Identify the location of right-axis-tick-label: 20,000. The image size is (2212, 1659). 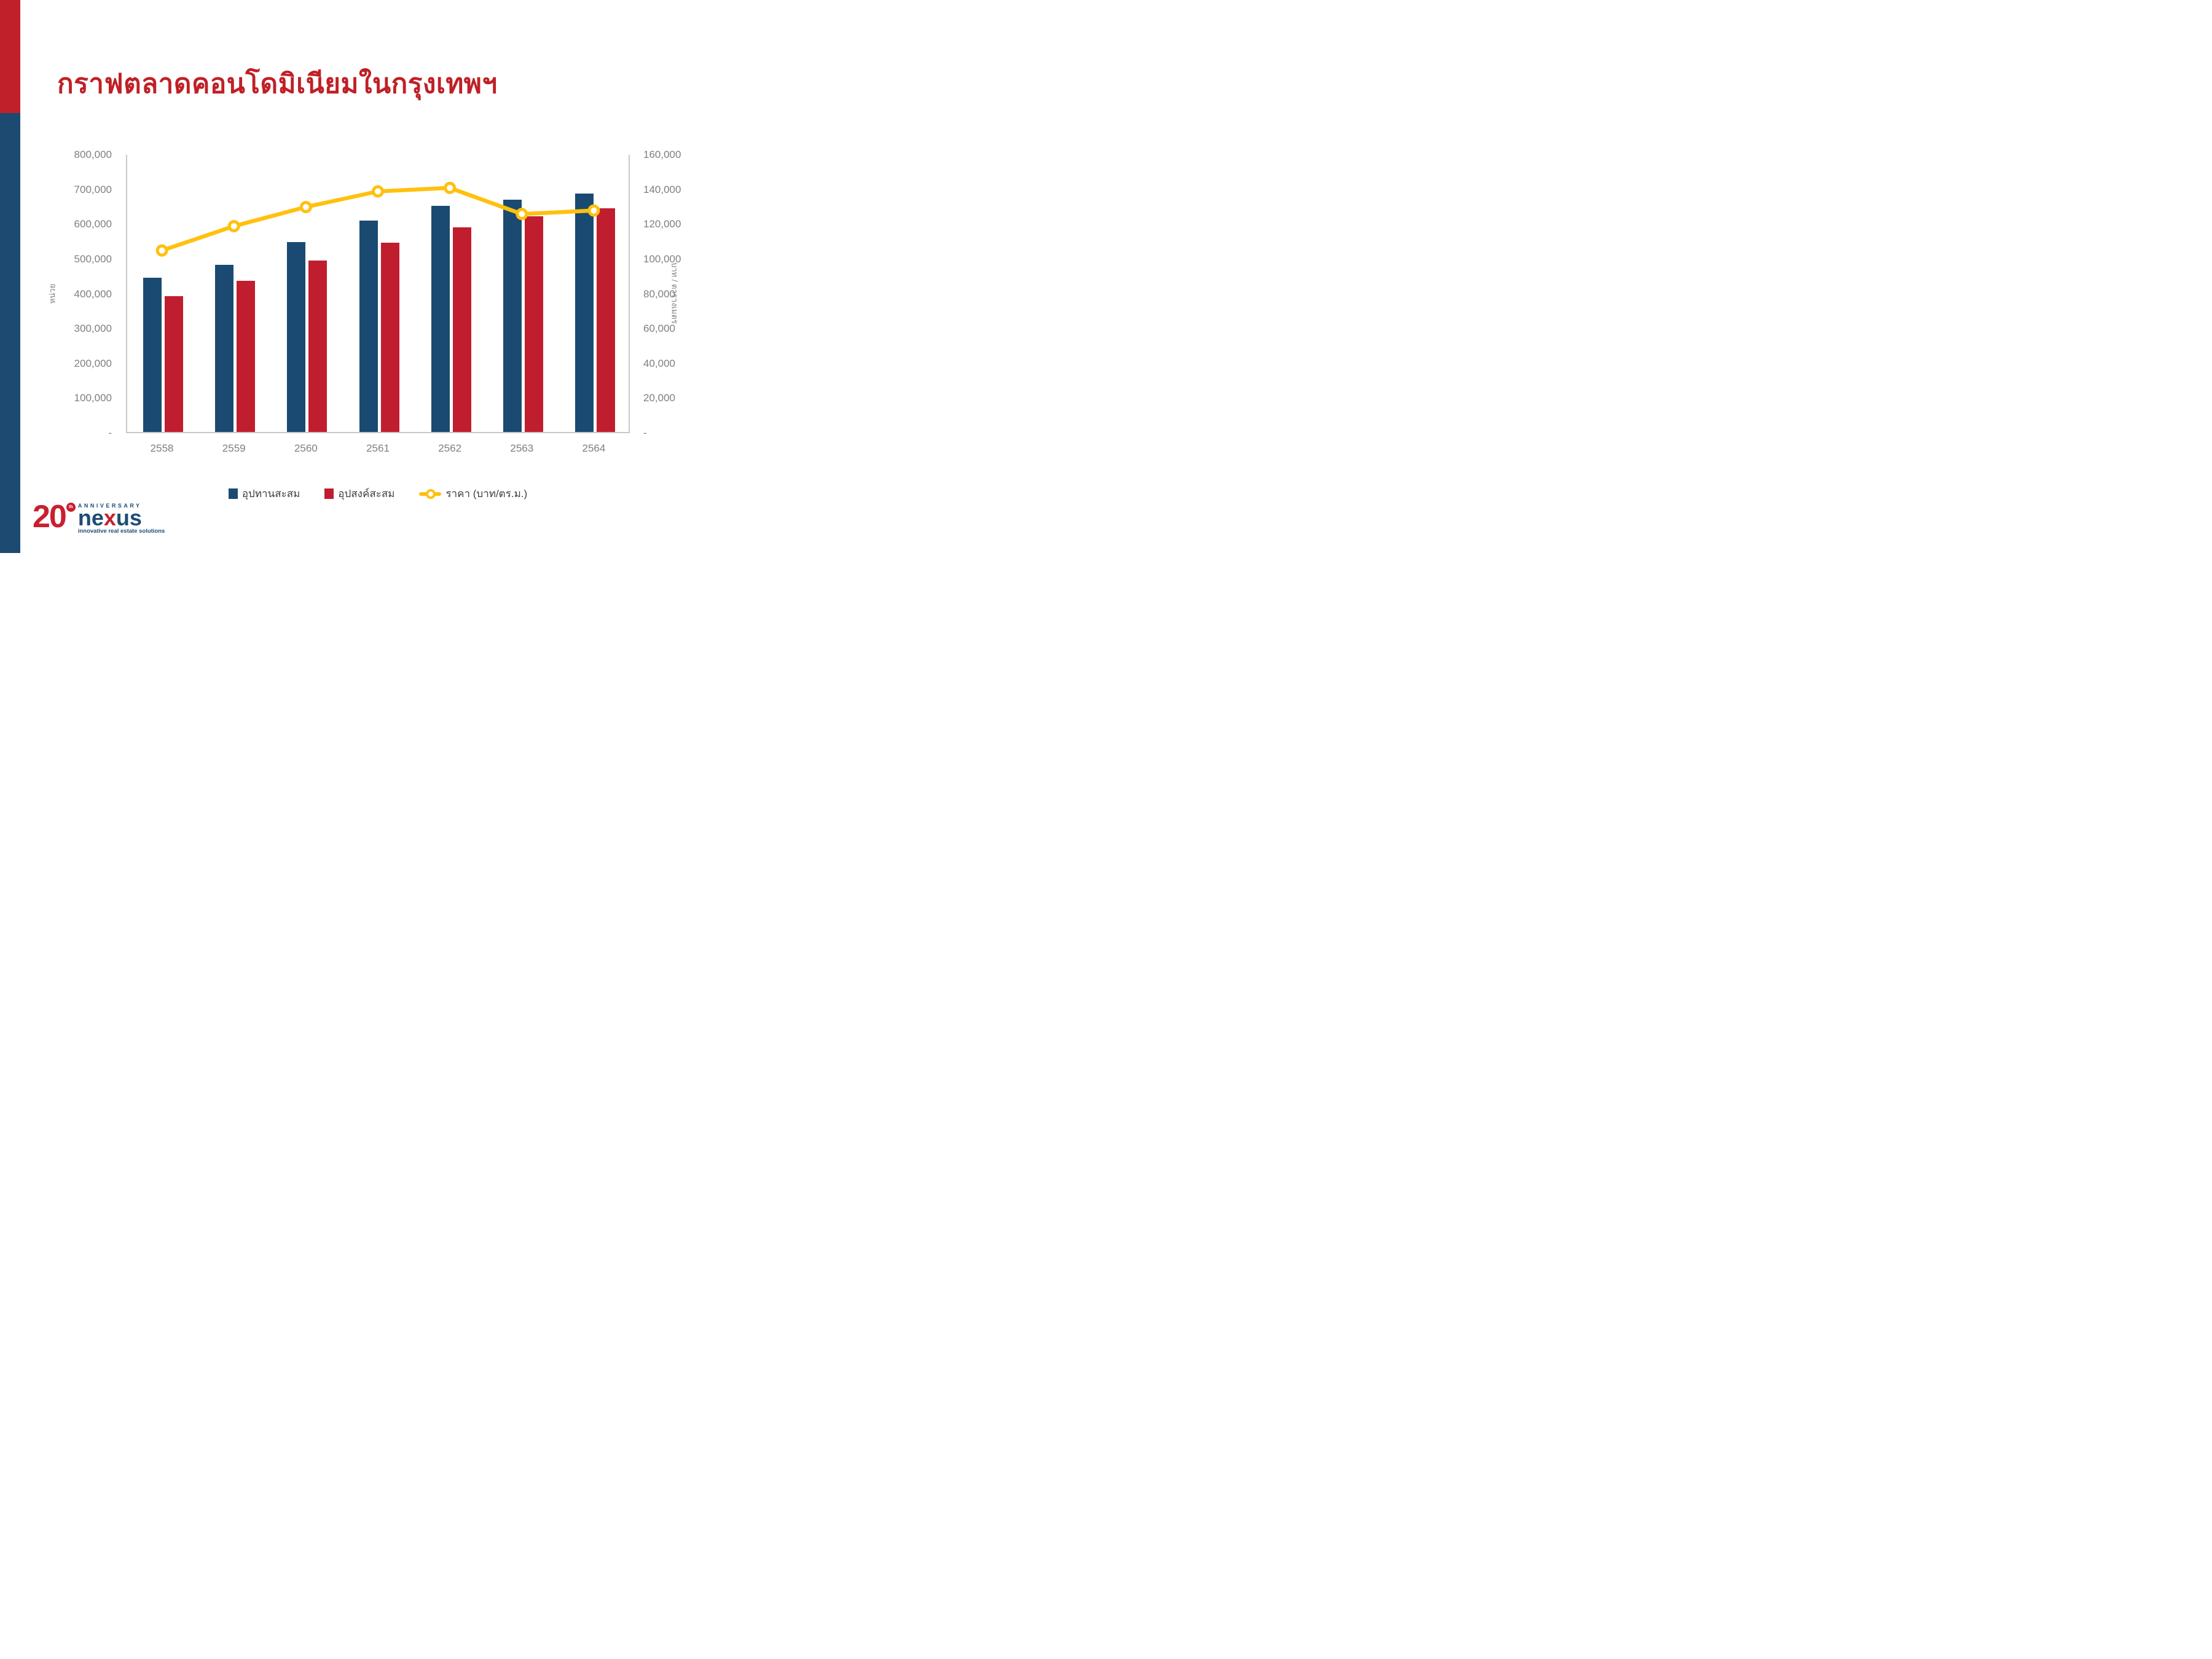
(659, 398).